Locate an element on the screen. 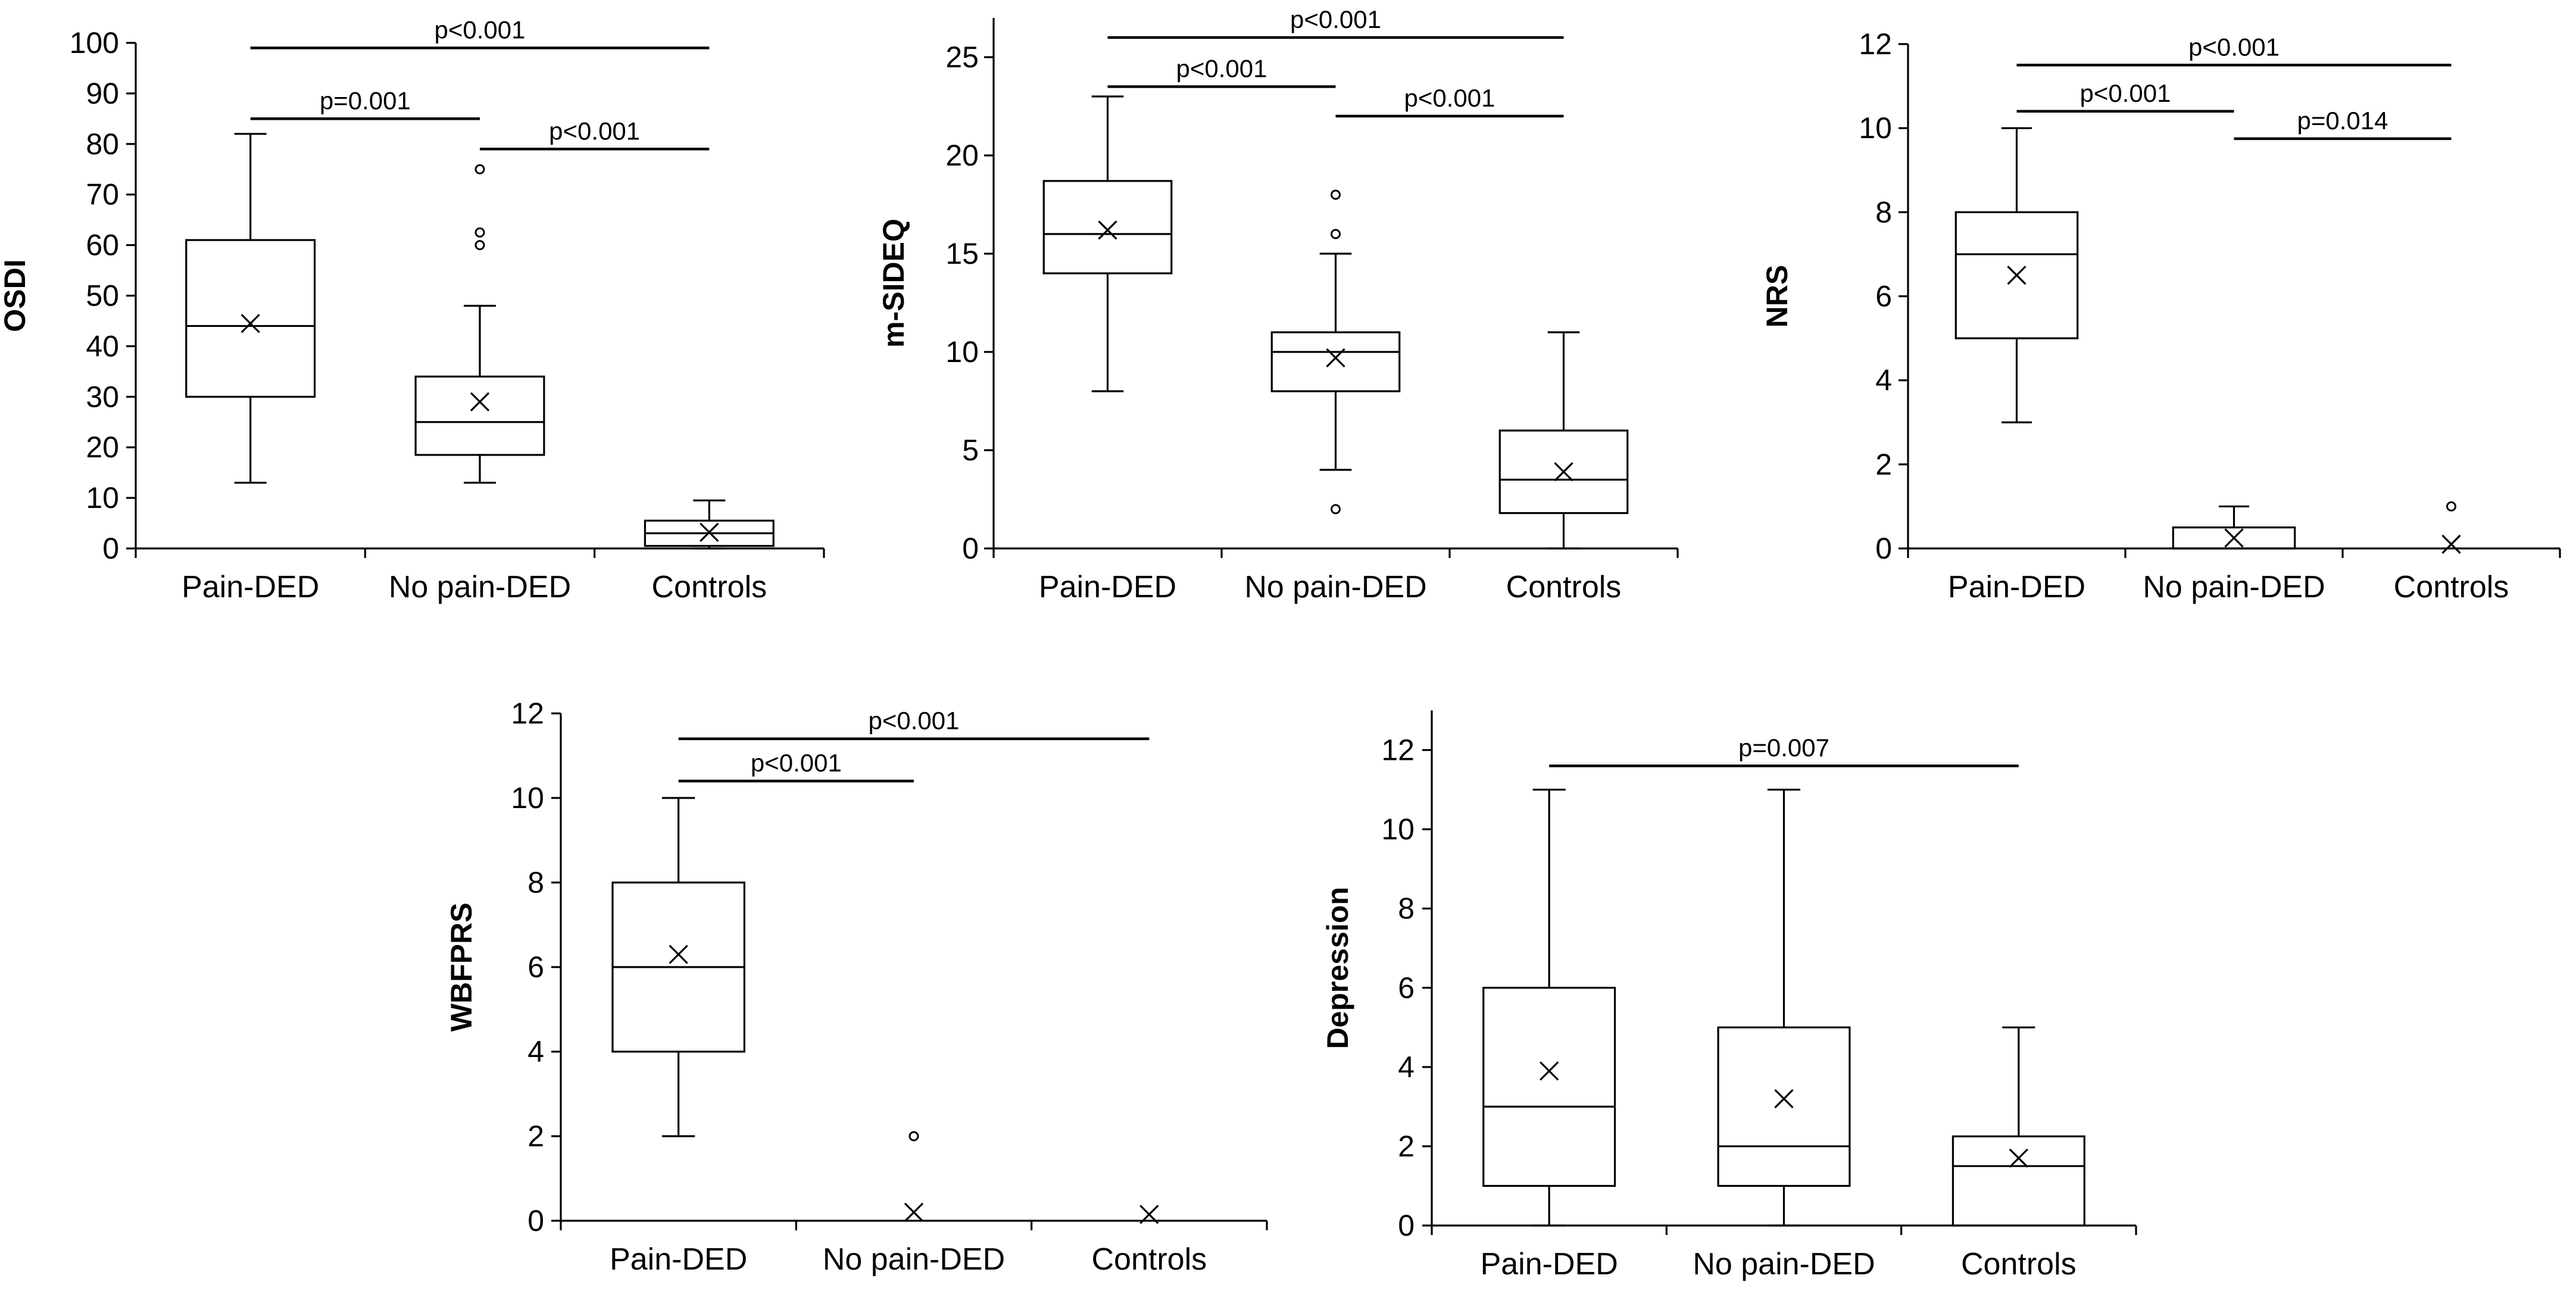 The width and height of the screenshot is (2576, 1294). y-tick-label: 5 is located at coordinates (970, 451).